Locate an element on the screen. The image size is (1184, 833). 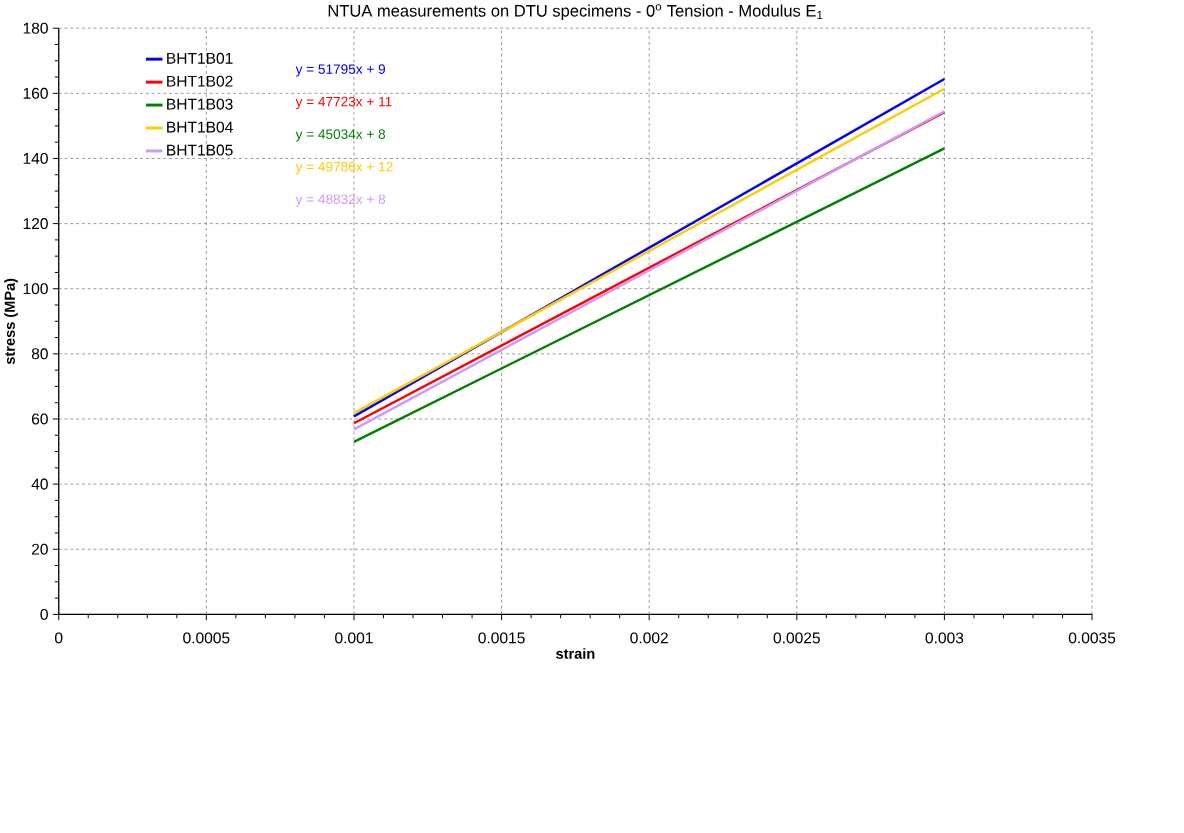
y-tick-label: 160 is located at coordinates (35, 94).